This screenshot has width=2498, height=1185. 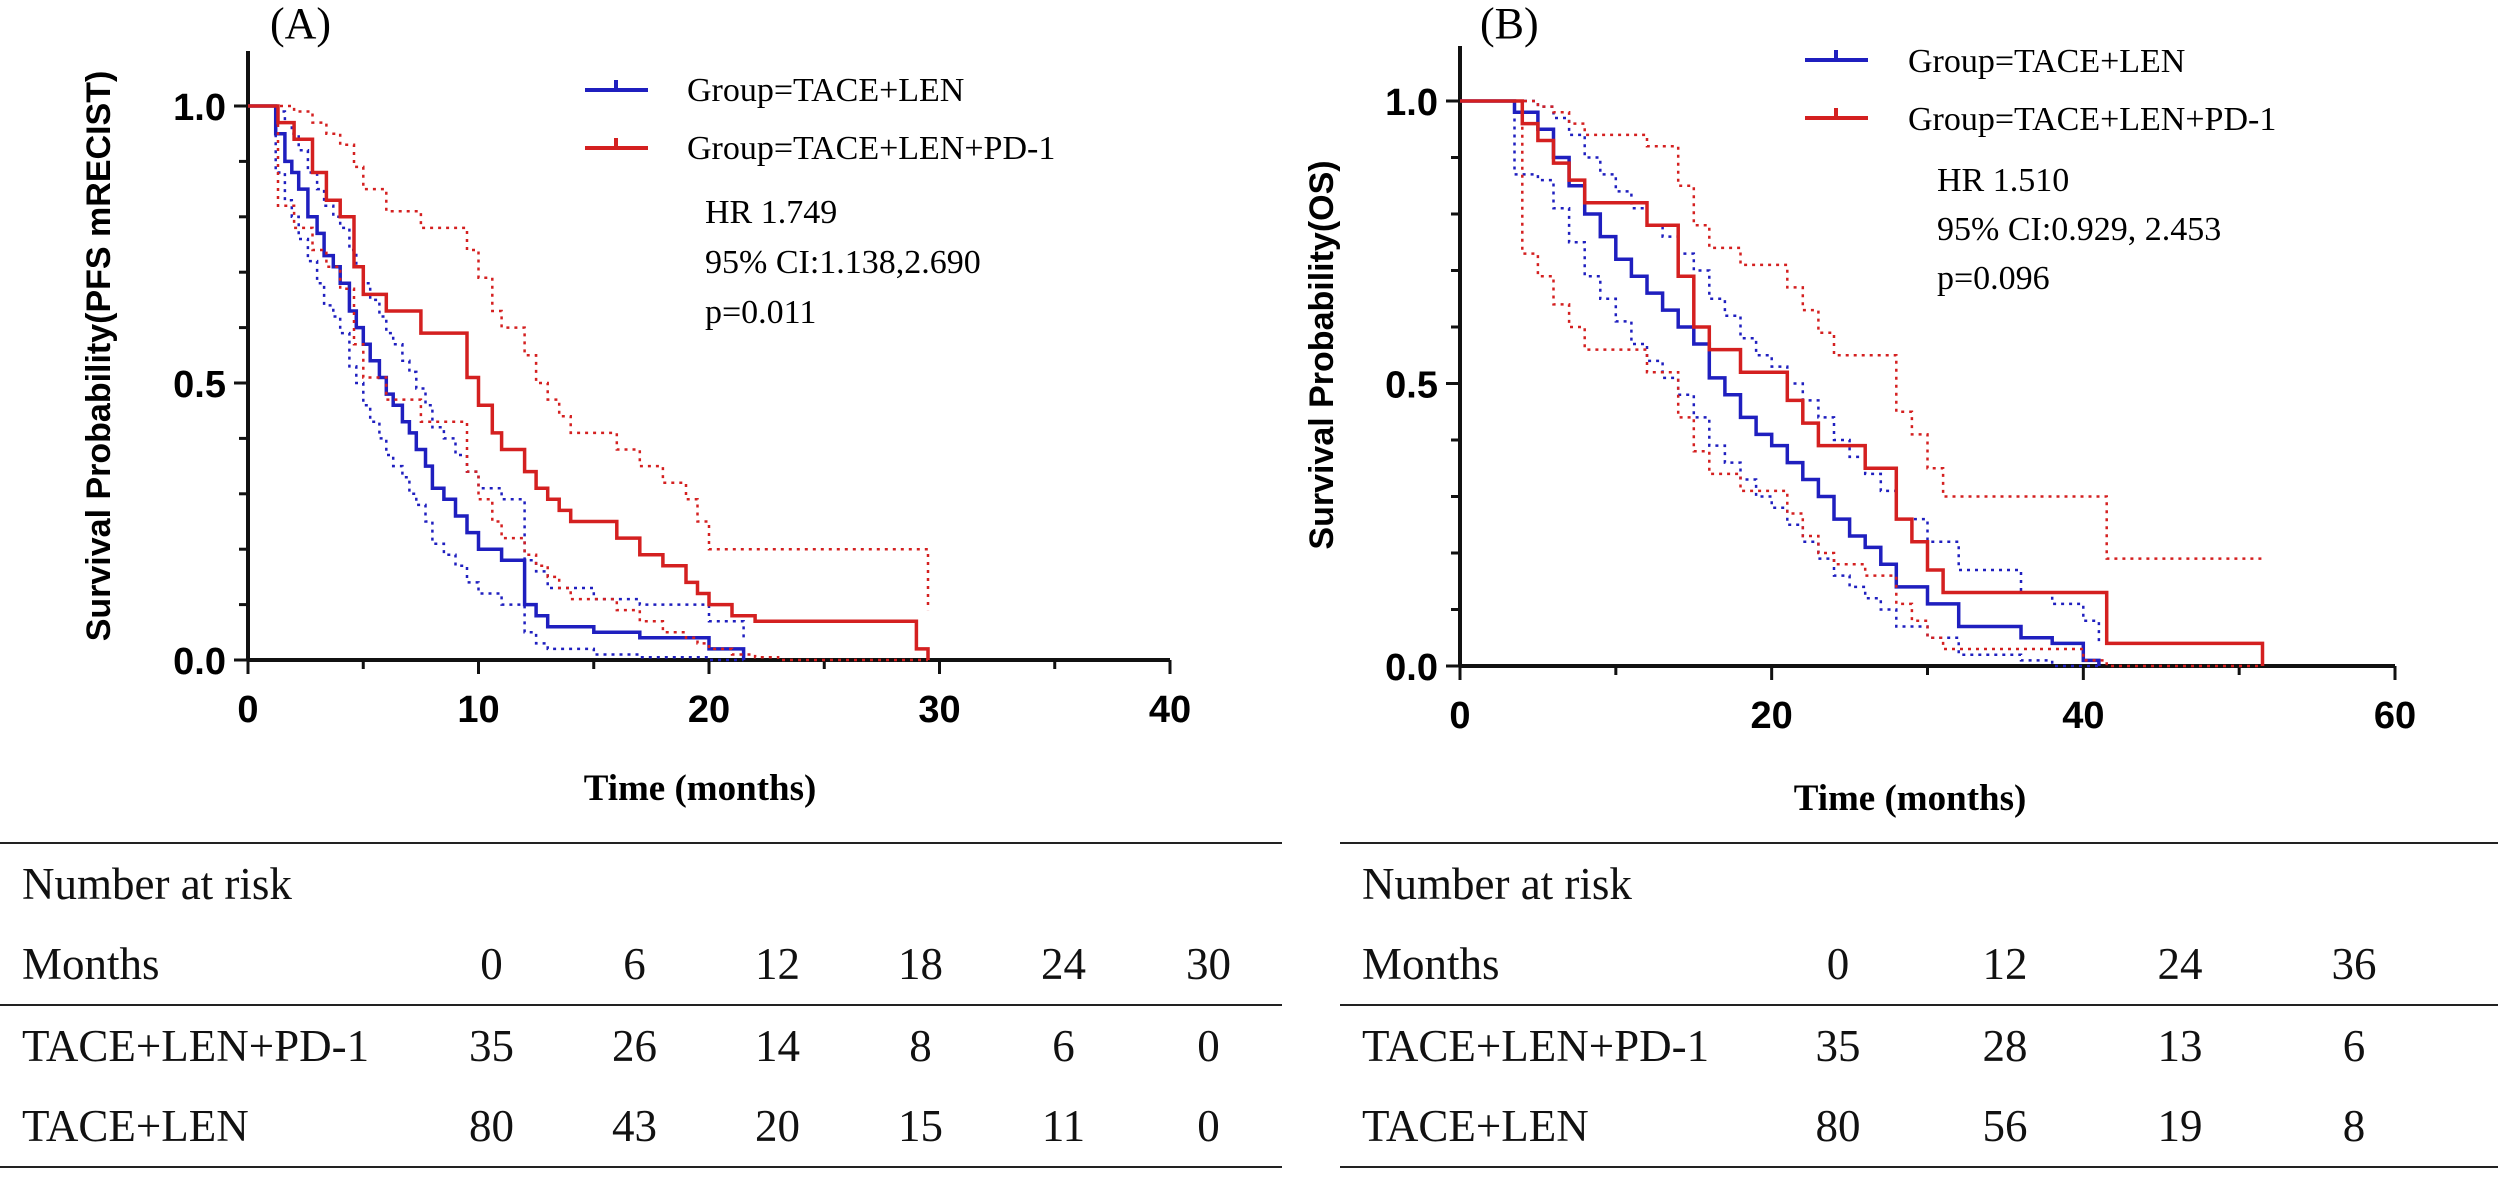 I want to click on risk-table-a-cell: 8, so click(x=920, y=1046).